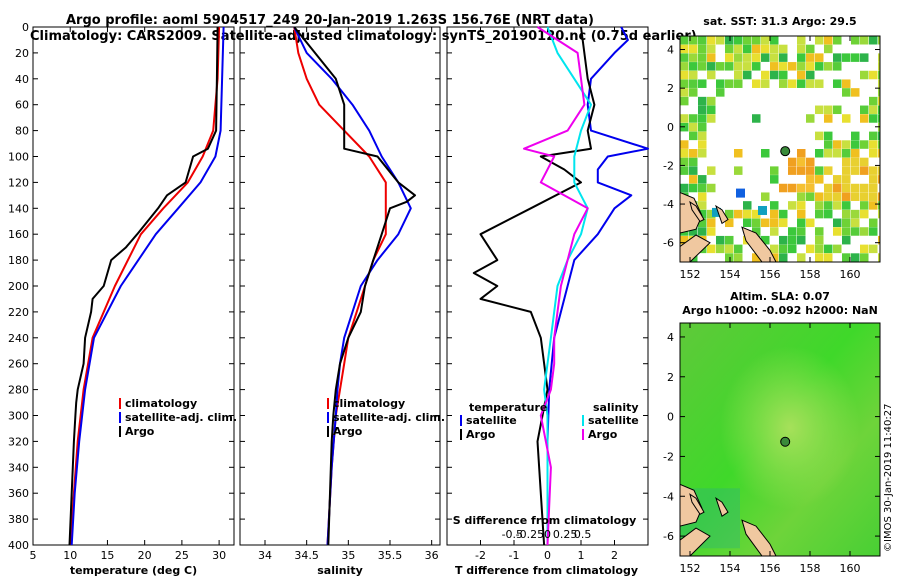 The width and height of the screenshot is (900, 580). I want to click on depth-tick-label: 180, so click(18, 260).